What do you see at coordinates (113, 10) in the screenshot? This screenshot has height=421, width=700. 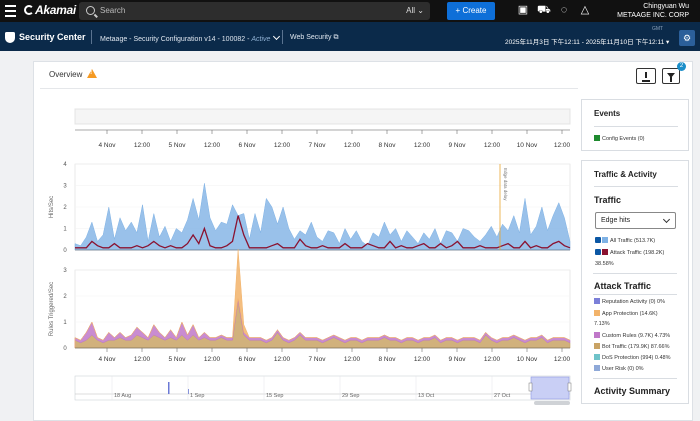 I see `search-input: Search` at bounding box center [113, 10].